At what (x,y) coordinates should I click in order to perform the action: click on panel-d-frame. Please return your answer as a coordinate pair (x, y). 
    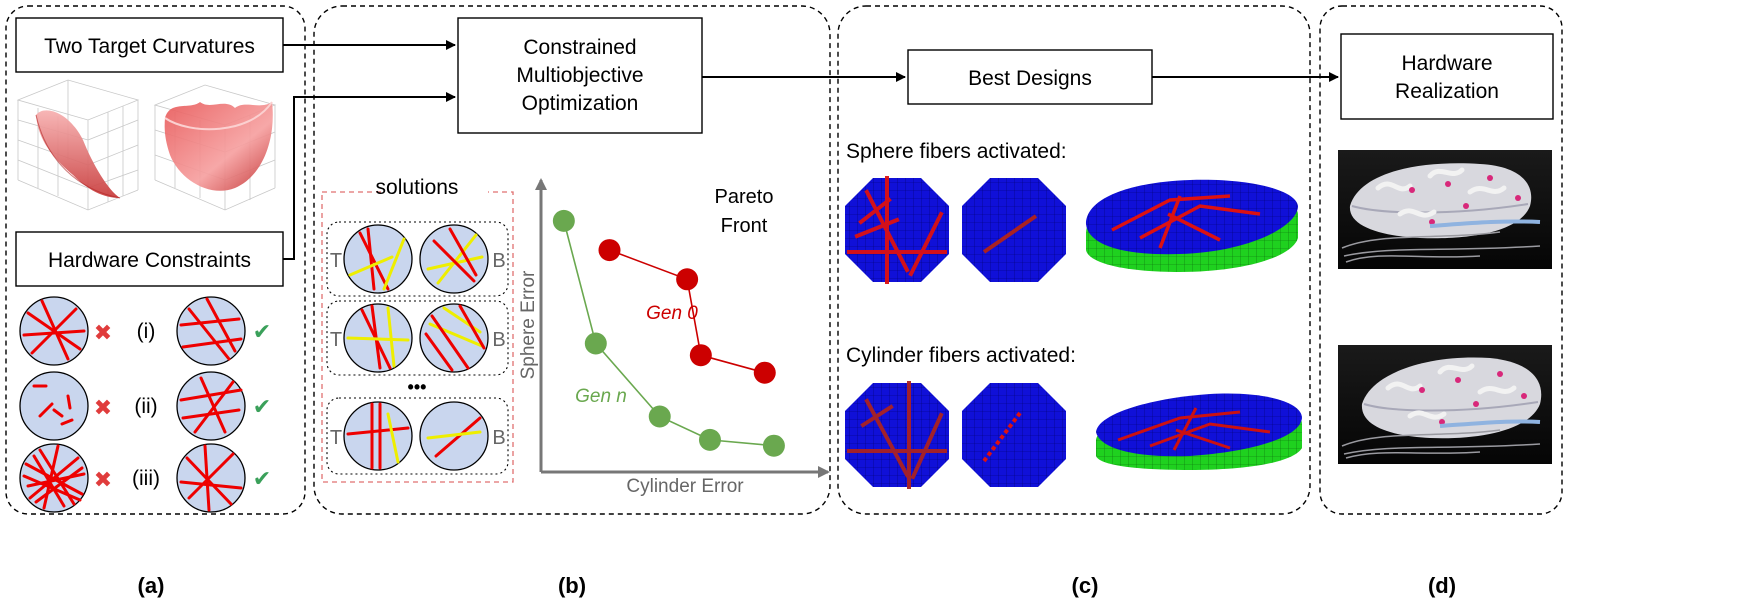
    Looking at the image, I should click on (1441, 260).